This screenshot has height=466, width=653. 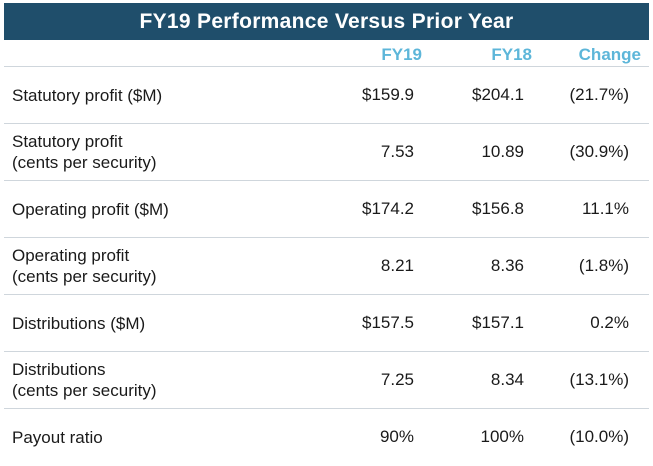 I want to click on cell-fy19: 7.53, so click(x=397, y=151).